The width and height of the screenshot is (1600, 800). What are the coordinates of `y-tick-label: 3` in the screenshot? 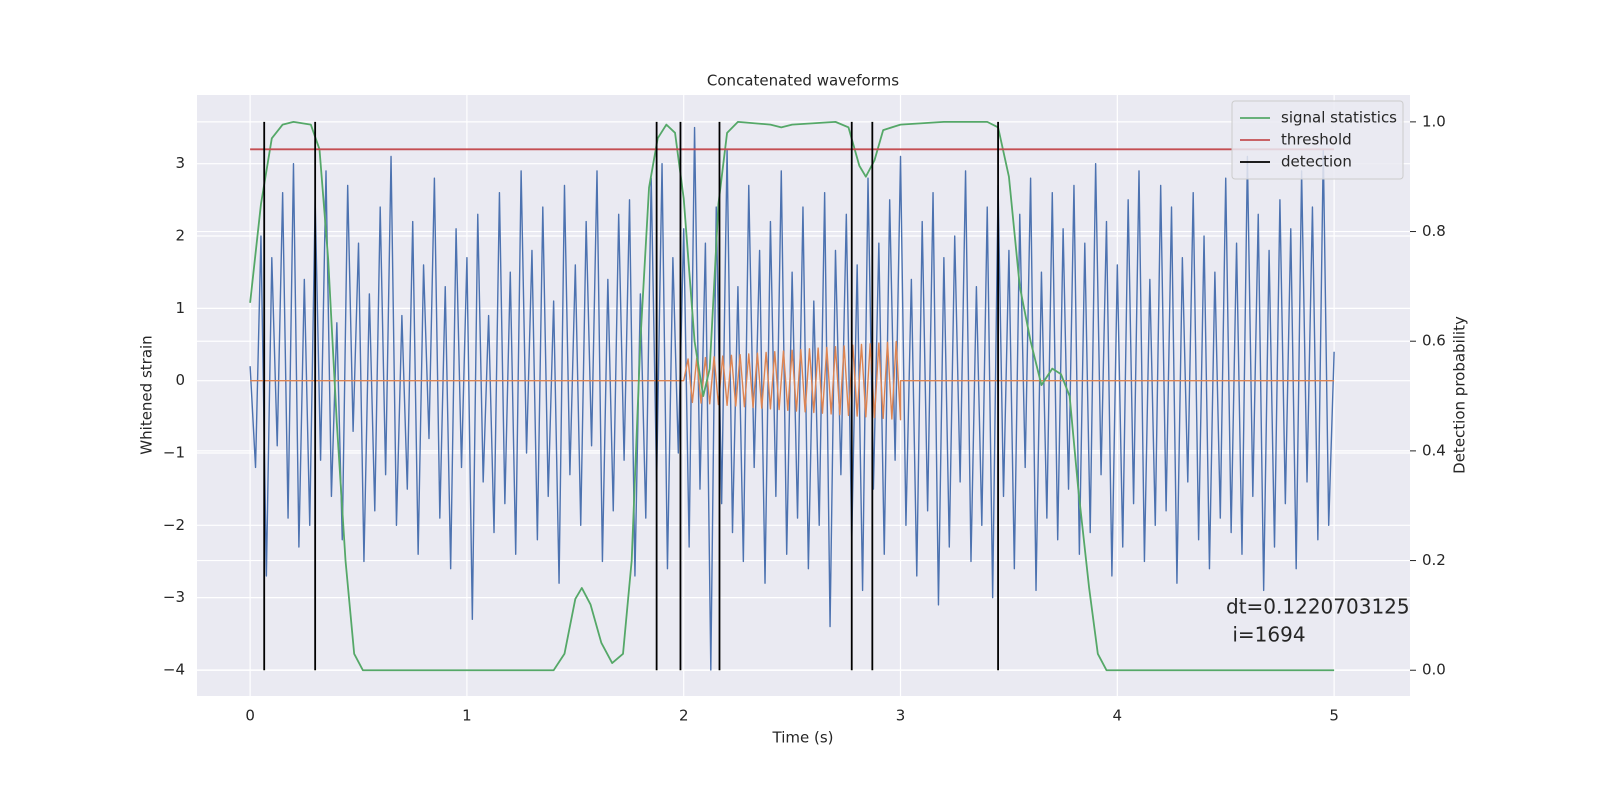 It's located at (180, 163).